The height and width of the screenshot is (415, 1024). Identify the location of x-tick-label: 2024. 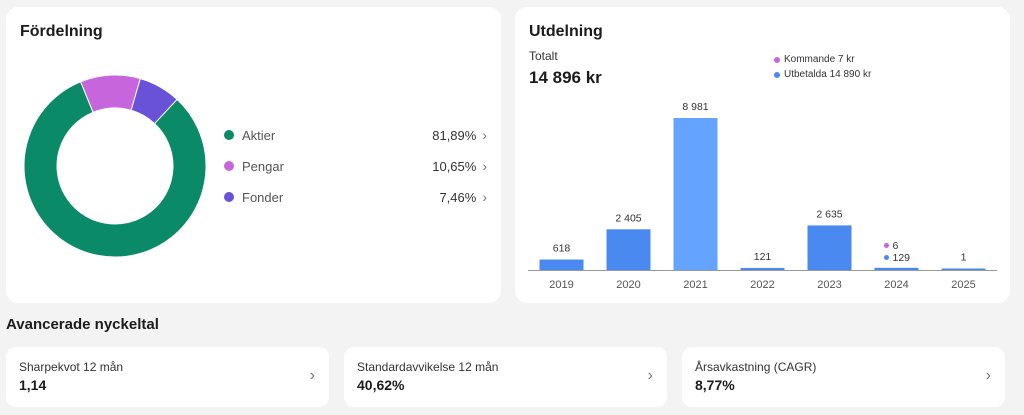
(896, 285).